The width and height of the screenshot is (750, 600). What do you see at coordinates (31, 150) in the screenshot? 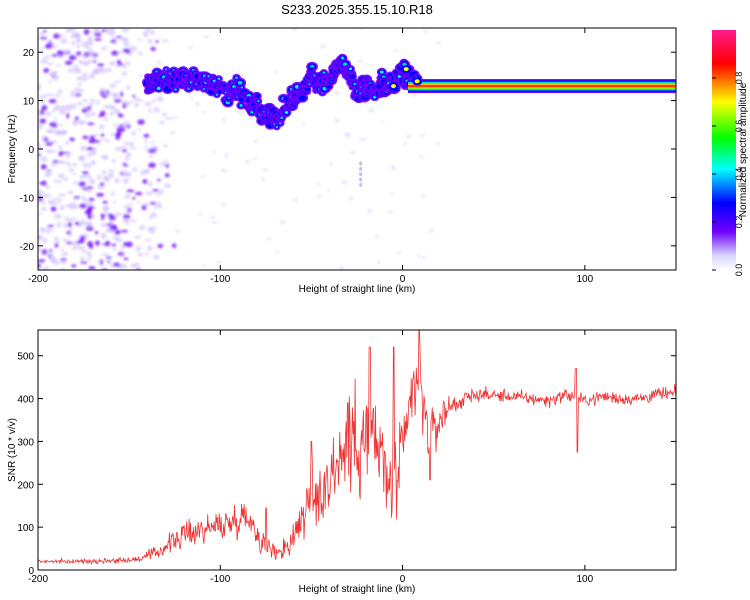
I see `y-tick-label: 0` at bounding box center [31, 150].